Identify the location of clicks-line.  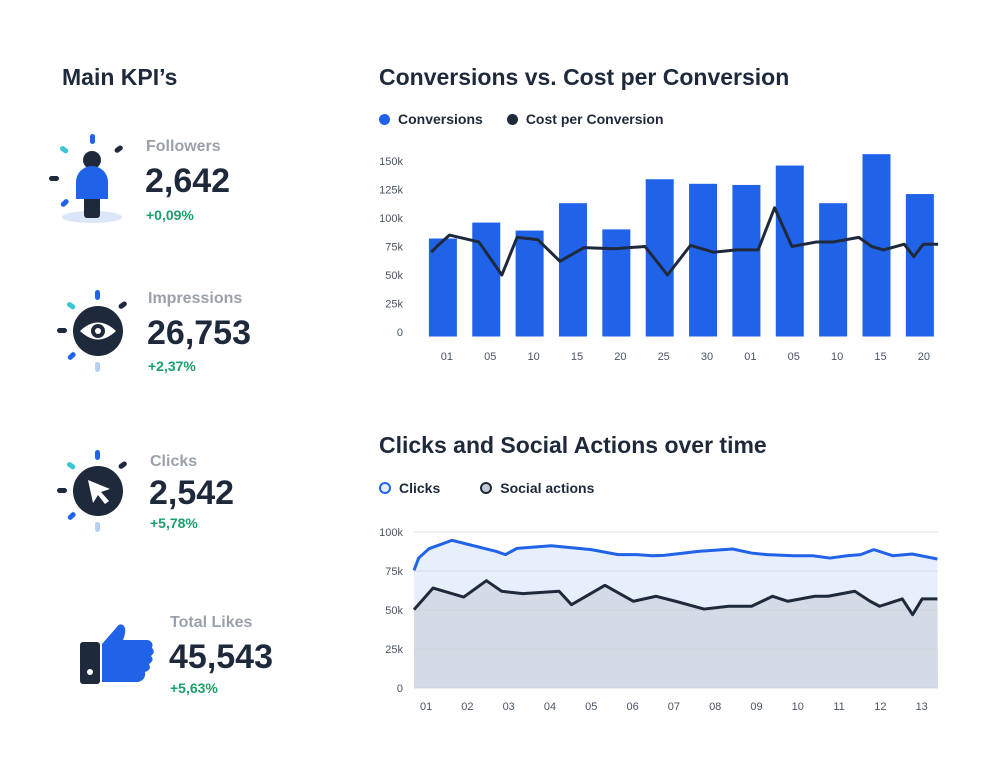
(675, 554).